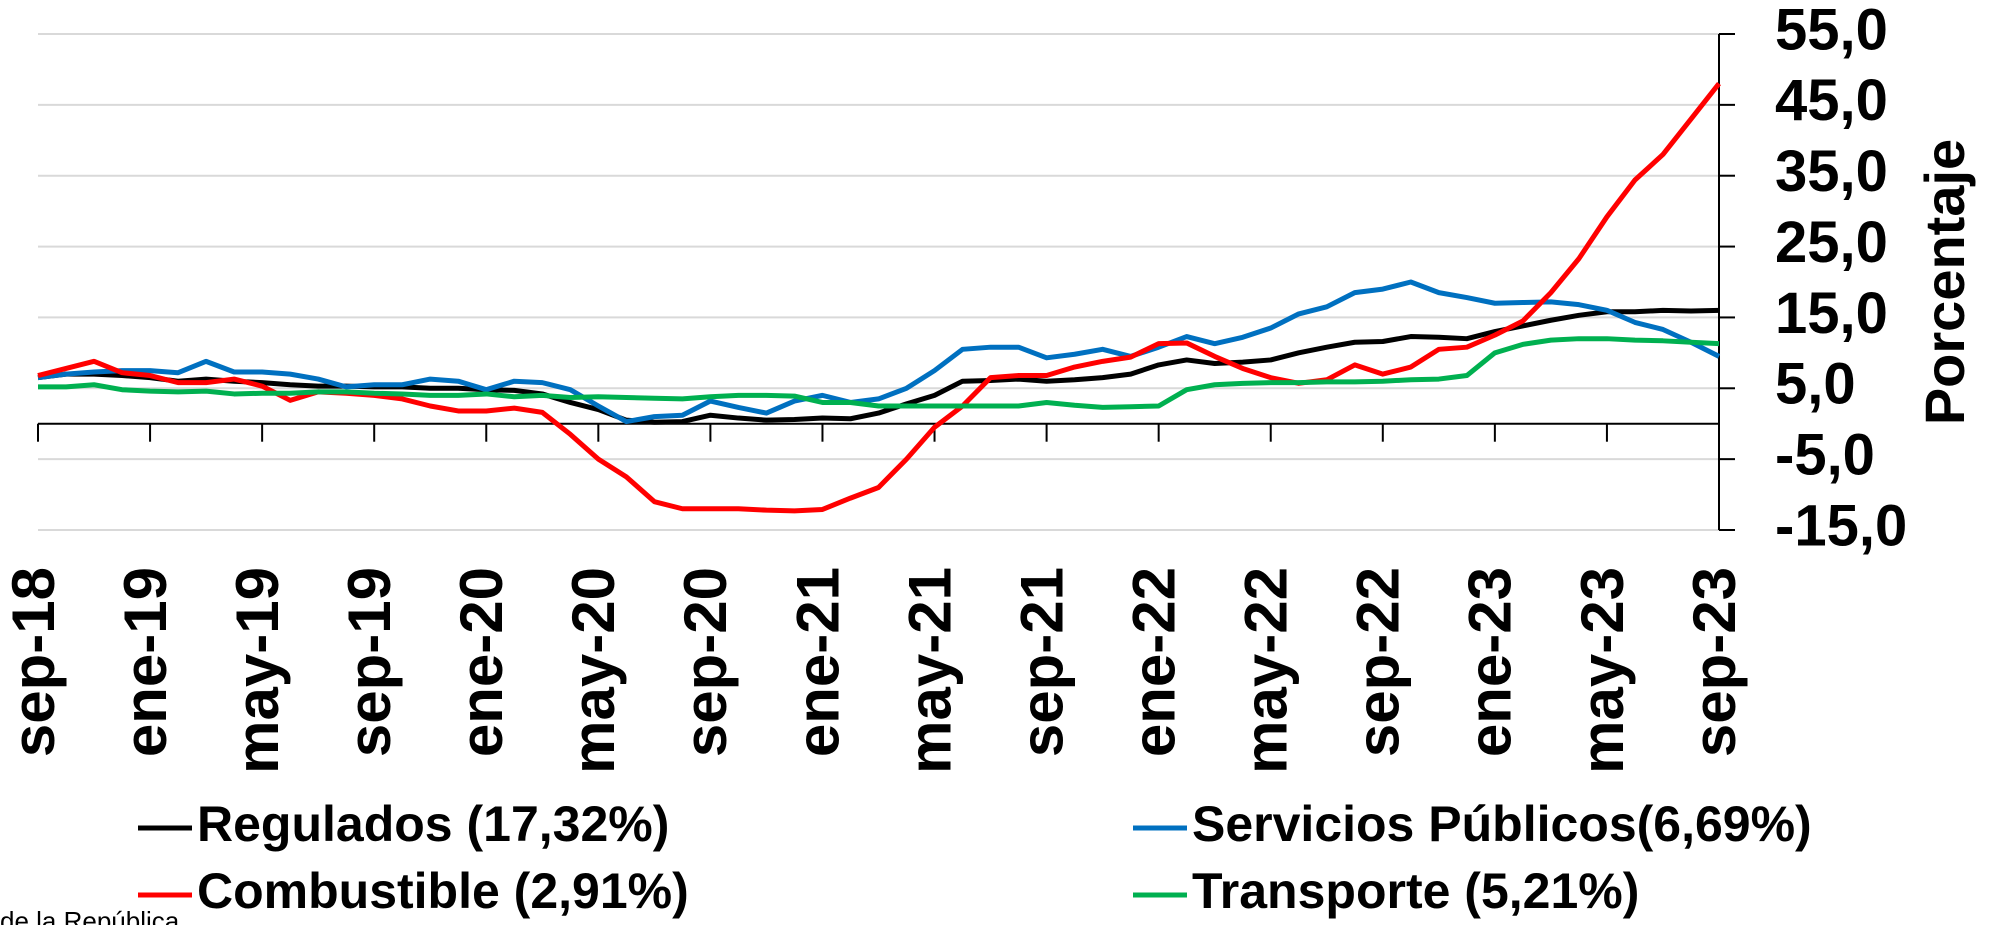 The width and height of the screenshot is (1997, 925). I want to click on y-axis-label: Porcentaje, so click(1944, 282).